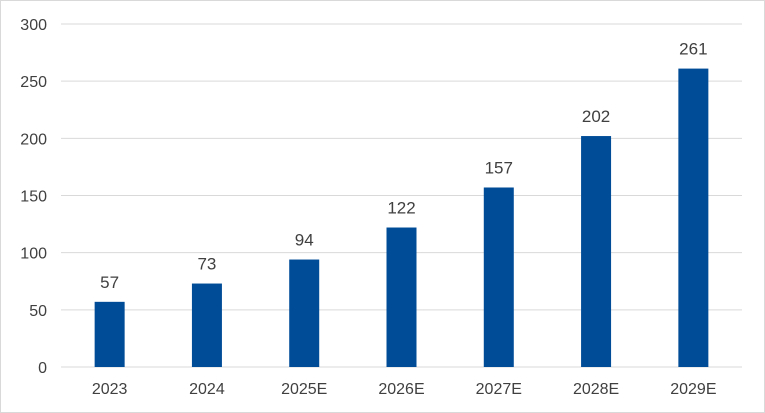 Image resolution: width=765 pixels, height=413 pixels. I want to click on x-tick-label: 2025E, so click(304, 389).